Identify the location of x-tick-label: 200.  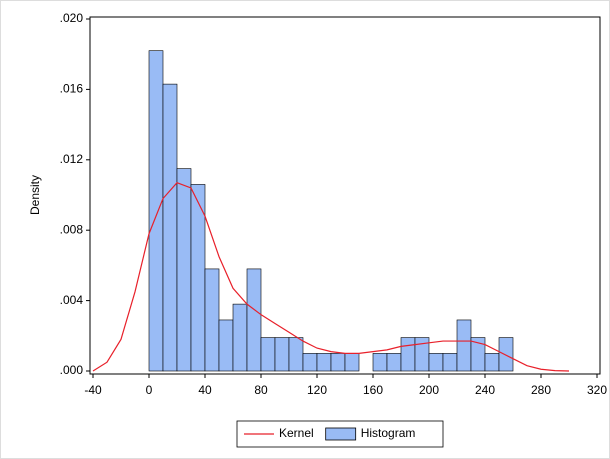
(429, 390).